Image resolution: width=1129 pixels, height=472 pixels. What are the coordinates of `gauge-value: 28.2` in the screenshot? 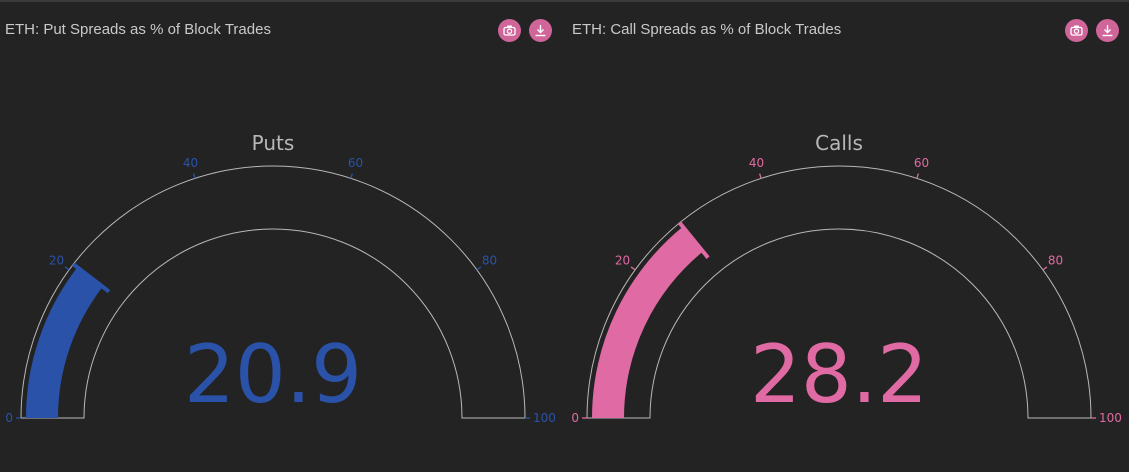 It's located at (839, 374).